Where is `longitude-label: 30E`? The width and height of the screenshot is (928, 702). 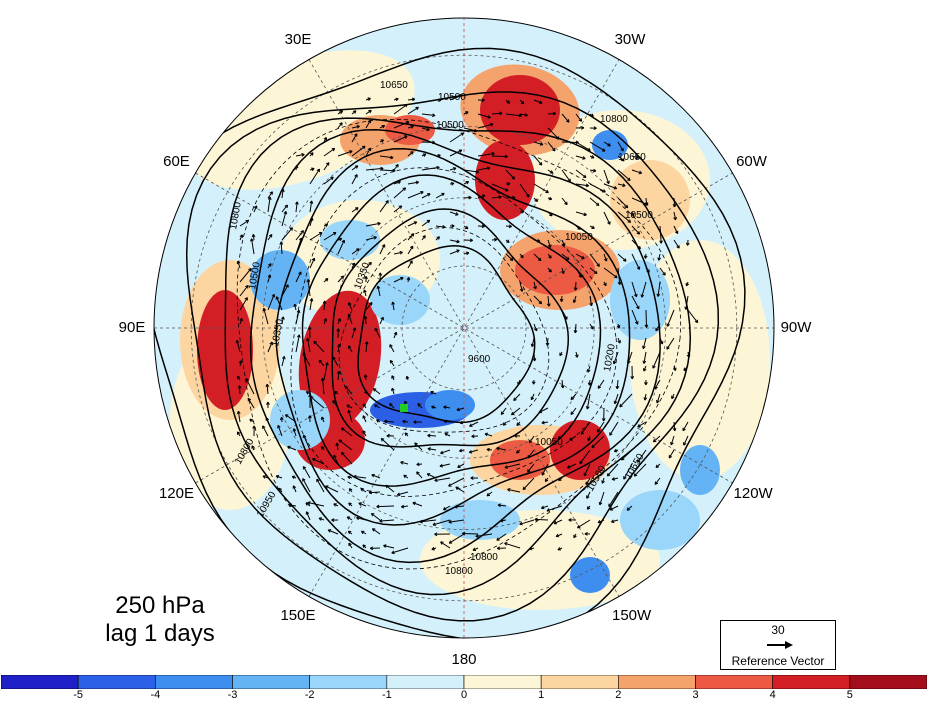
longitude-label: 30E is located at coordinates (298, 40).